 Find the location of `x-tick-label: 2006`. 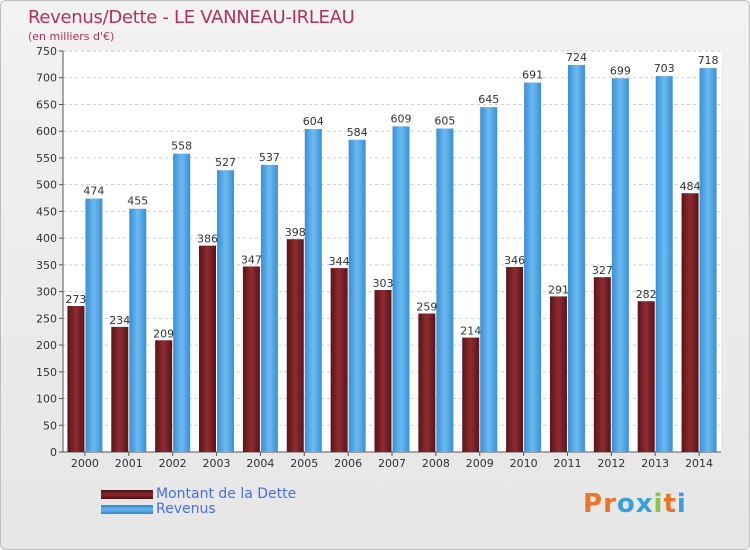

x-tick-label: 2006 is located at coordinates (348, 463).